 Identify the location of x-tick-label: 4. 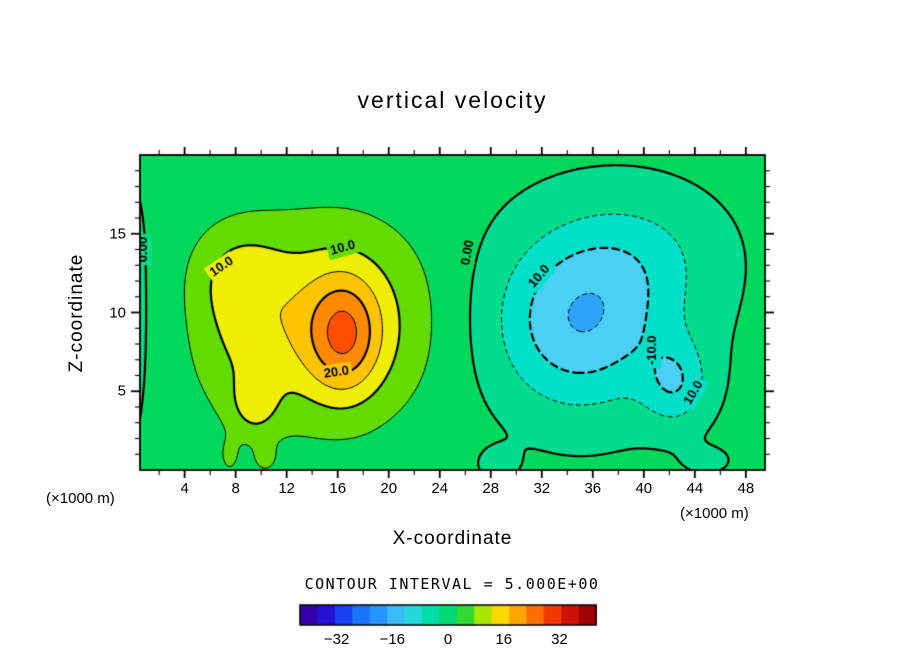
(184, 488).